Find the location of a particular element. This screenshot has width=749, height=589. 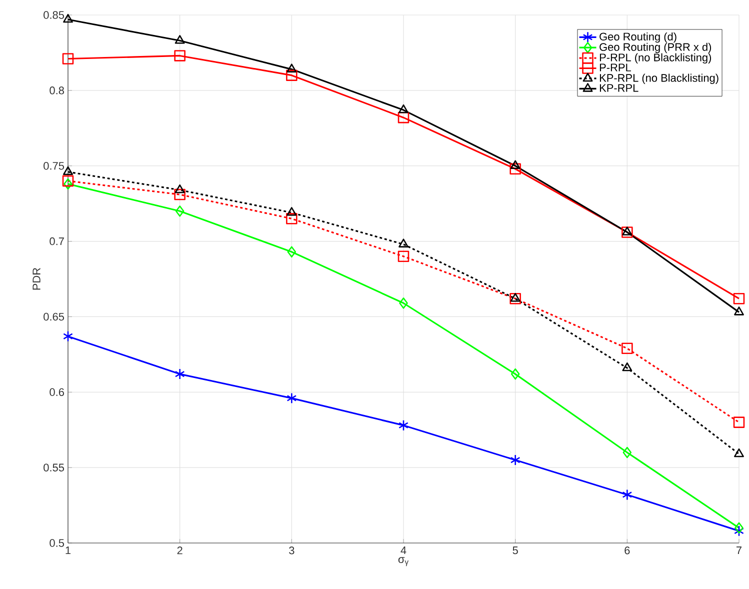

y-axis-title: PDR is located at coordinates (36, 279).